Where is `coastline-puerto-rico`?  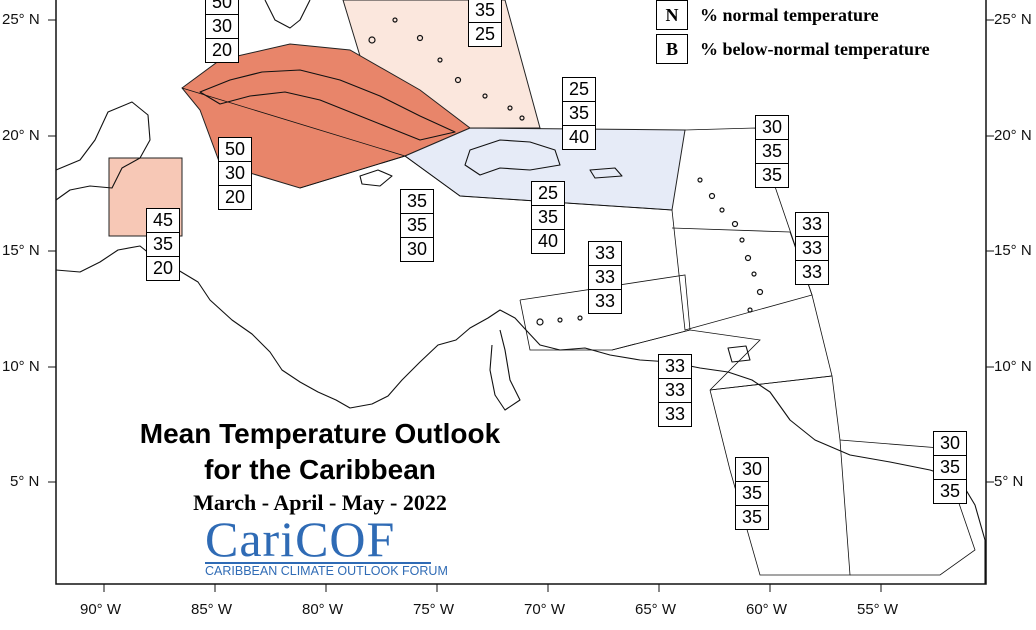
coastline-puerto-rico is located at coordinates (606, 173).